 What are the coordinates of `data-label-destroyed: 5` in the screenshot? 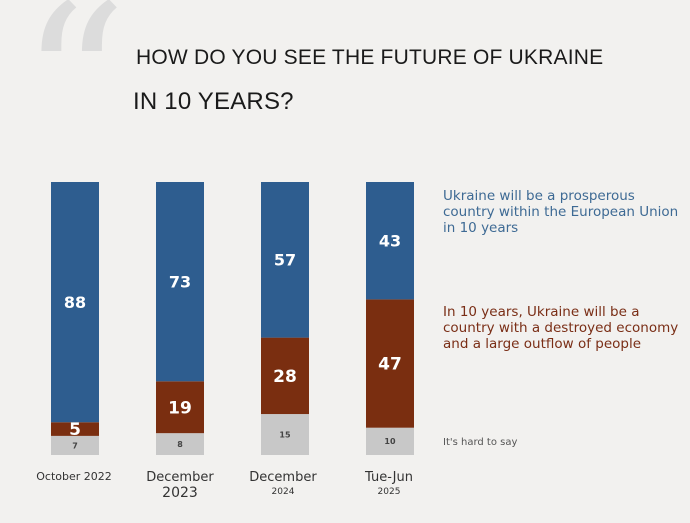 It's located at (75, 430).